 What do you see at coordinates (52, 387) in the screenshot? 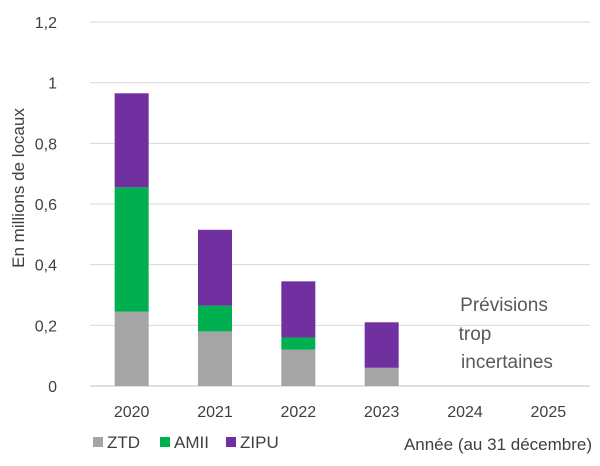
I see `y-tick-label: 0` at bounding box center [52, 387].